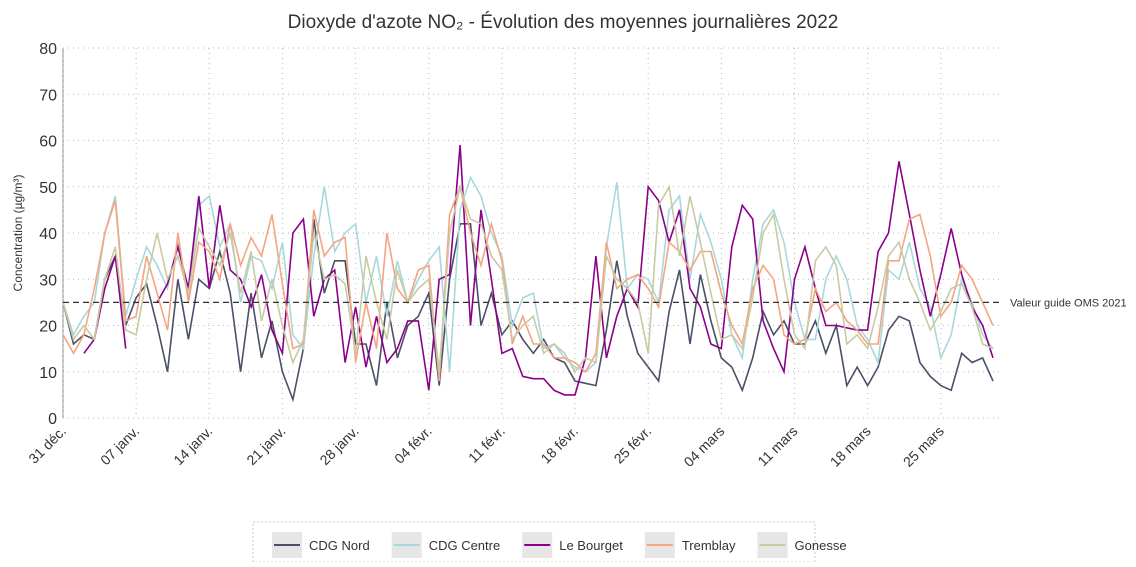 The image size is (1136, 567). I want to click on y-tick-label: 60, so click(48, 142).